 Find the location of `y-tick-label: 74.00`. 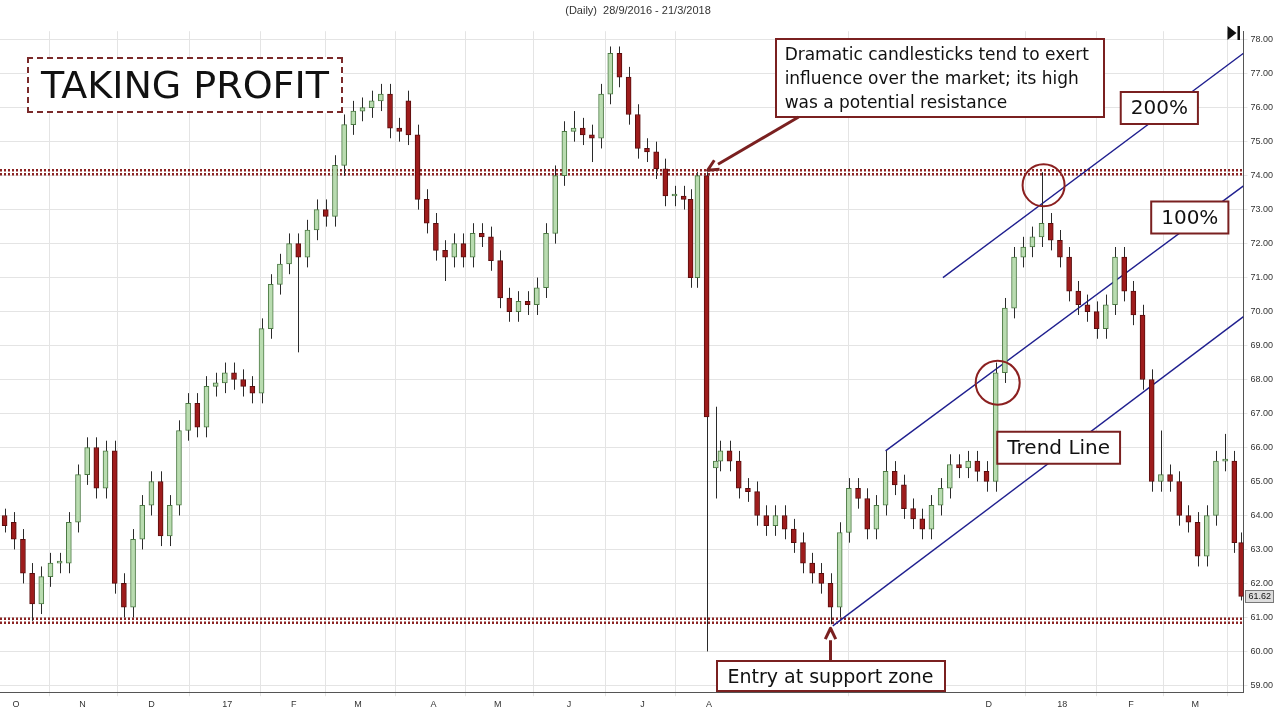

y-tick-label: 74.00 is located at coordinates (1262, 175).